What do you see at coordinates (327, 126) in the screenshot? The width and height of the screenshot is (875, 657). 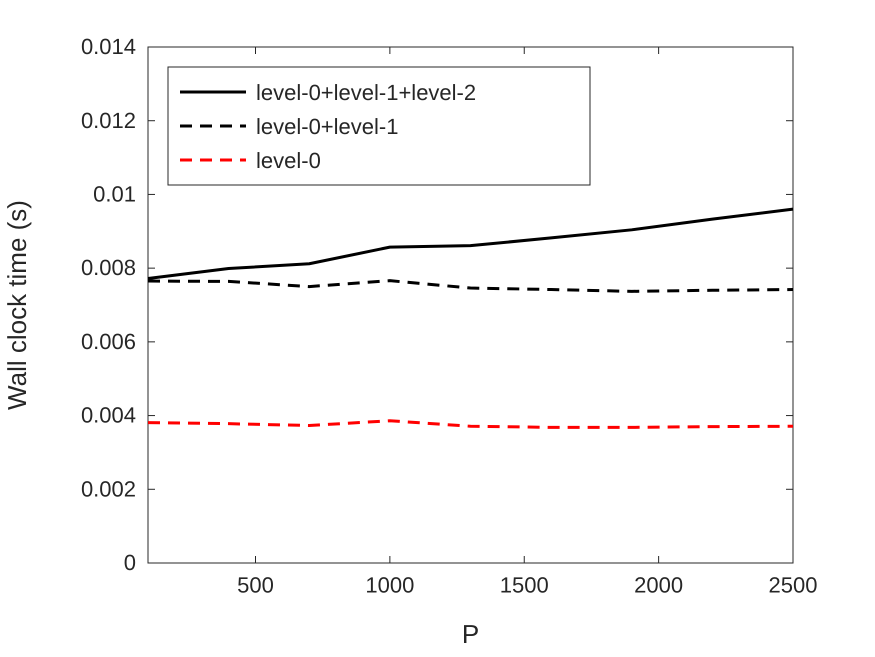 I see `legend-label: level-0+level-1` at bounding box center [327, 126].